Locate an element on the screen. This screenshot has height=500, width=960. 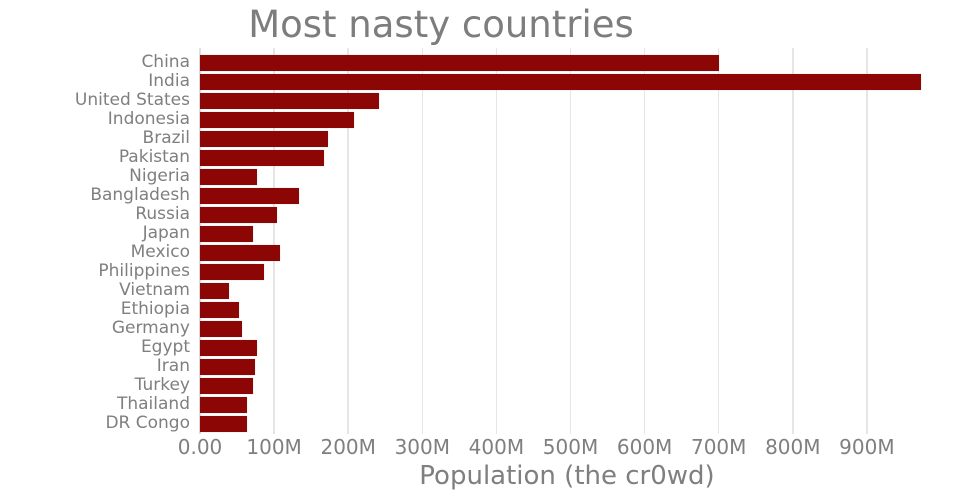
y-tick-label-mexico: Mexico is located at coordinates (160, 252).